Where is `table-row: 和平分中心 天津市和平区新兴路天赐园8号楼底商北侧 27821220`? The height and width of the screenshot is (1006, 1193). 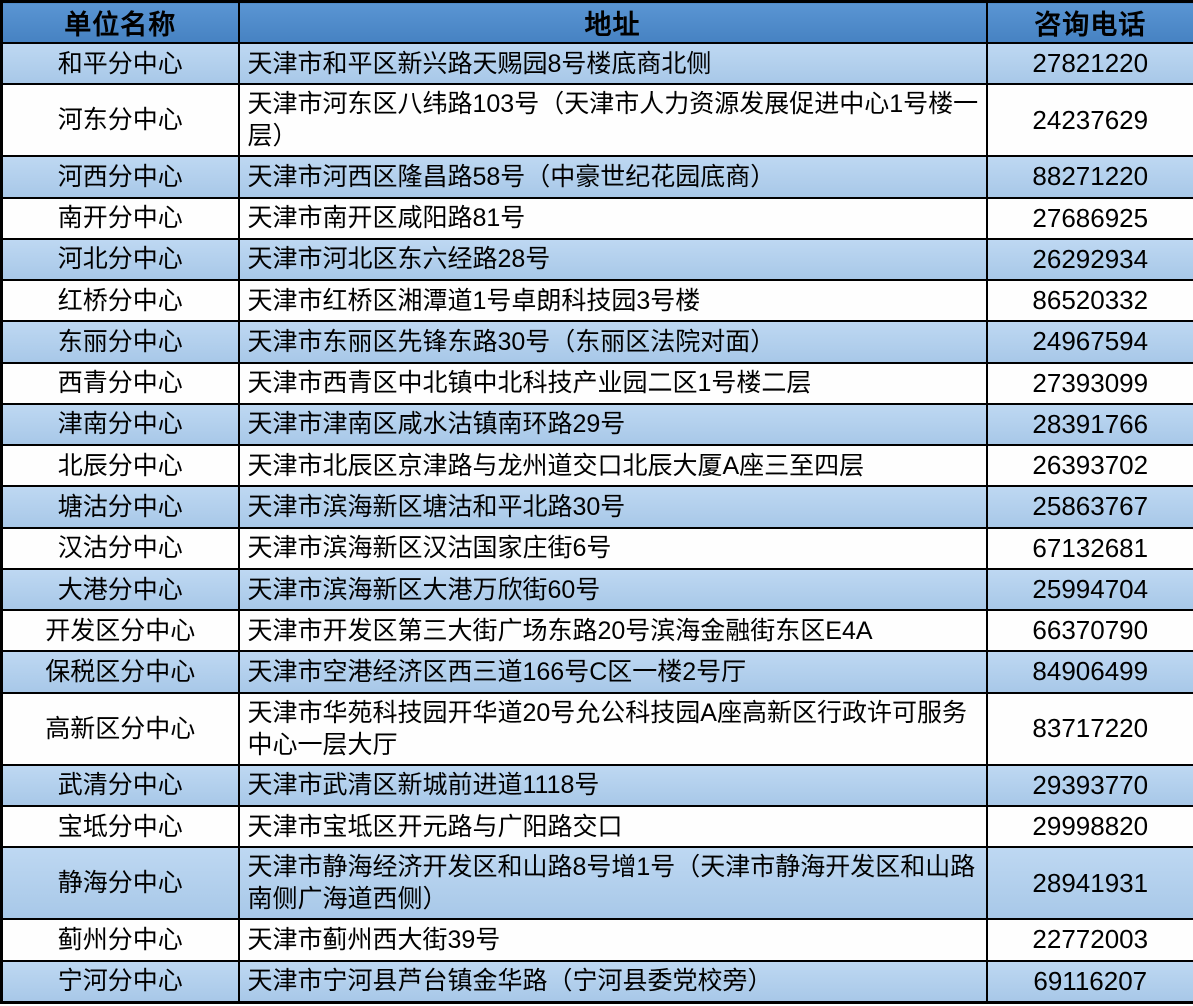
table-row: 和平分中心 天津市和平区新兴路天赐园8号楼底商北侧 27821220 is located at coordinates (596, 63).